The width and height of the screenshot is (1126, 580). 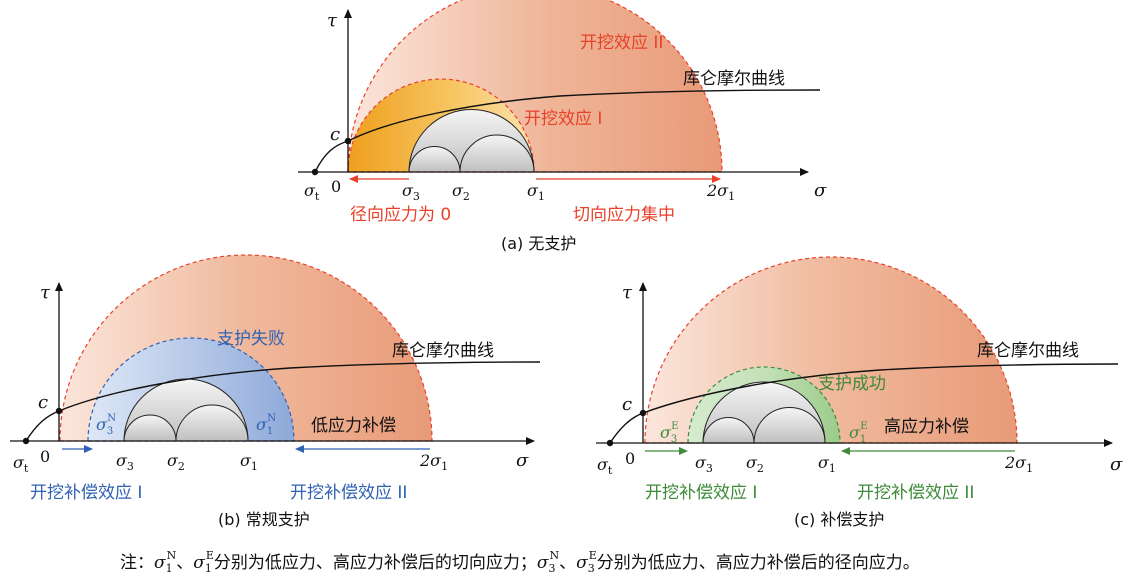 What do you see at coordinates (264, 519) in the screenshot?
I see `caption-b: (b) 常规支护` at bounding box center [264, 519].